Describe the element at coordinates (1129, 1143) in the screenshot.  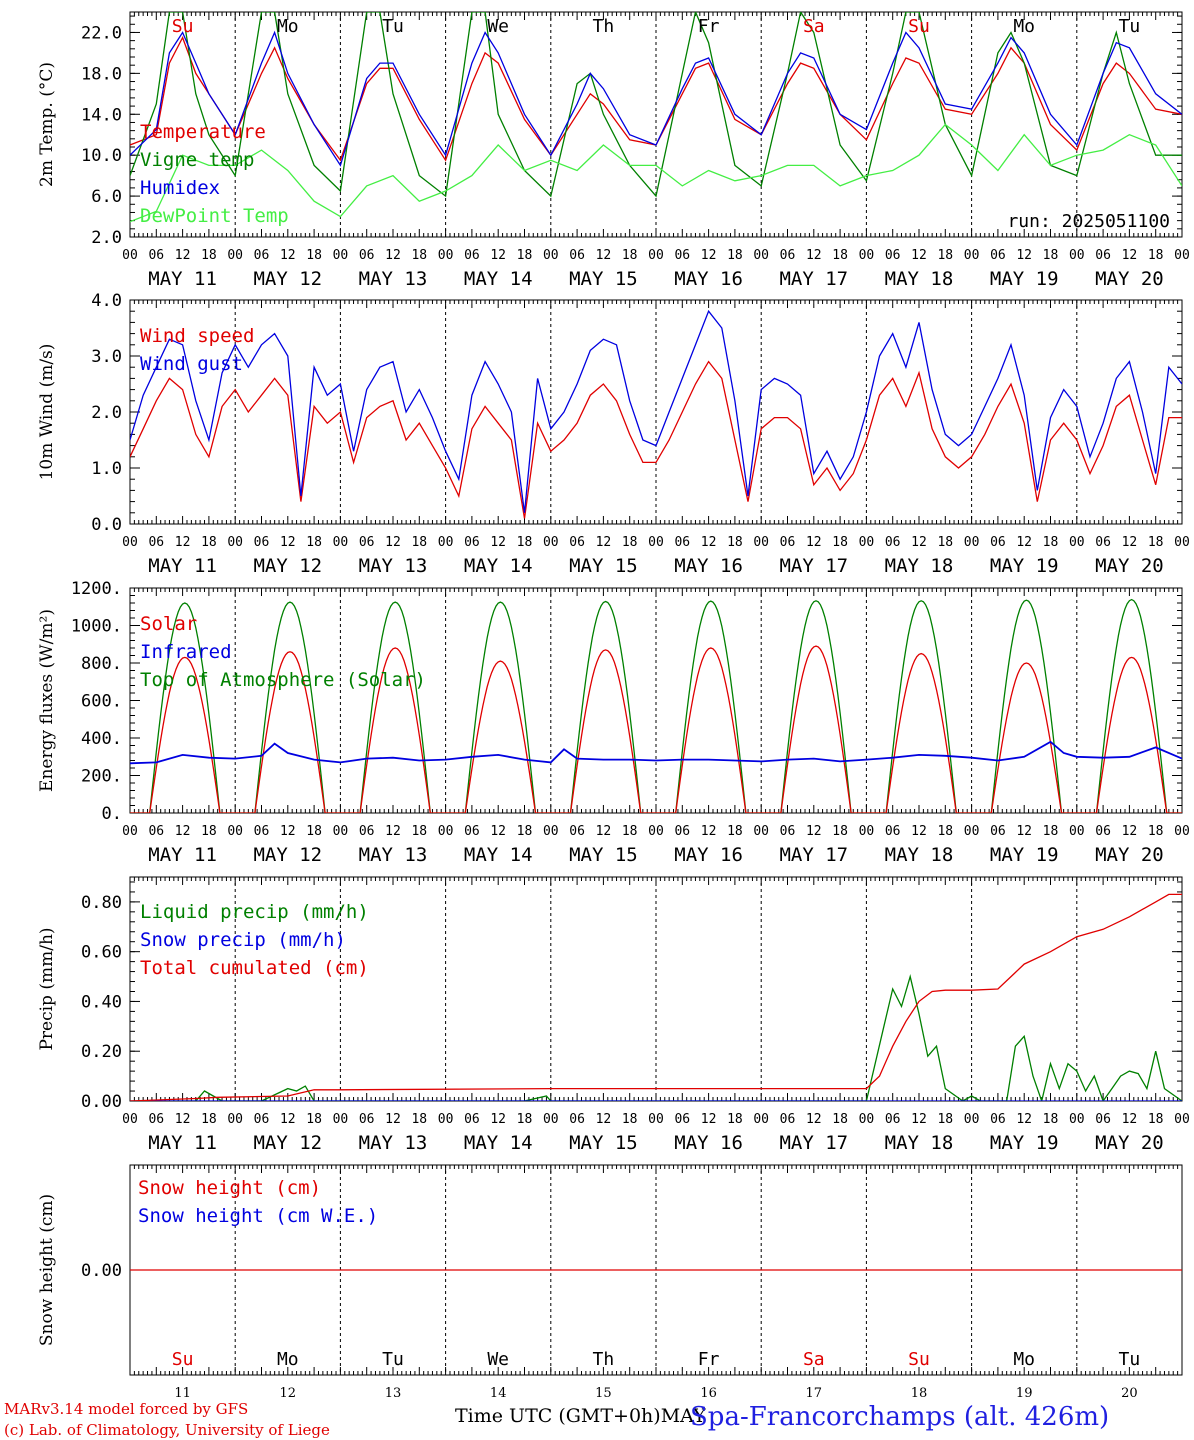
I see `date-label: MAY 20` at that location.